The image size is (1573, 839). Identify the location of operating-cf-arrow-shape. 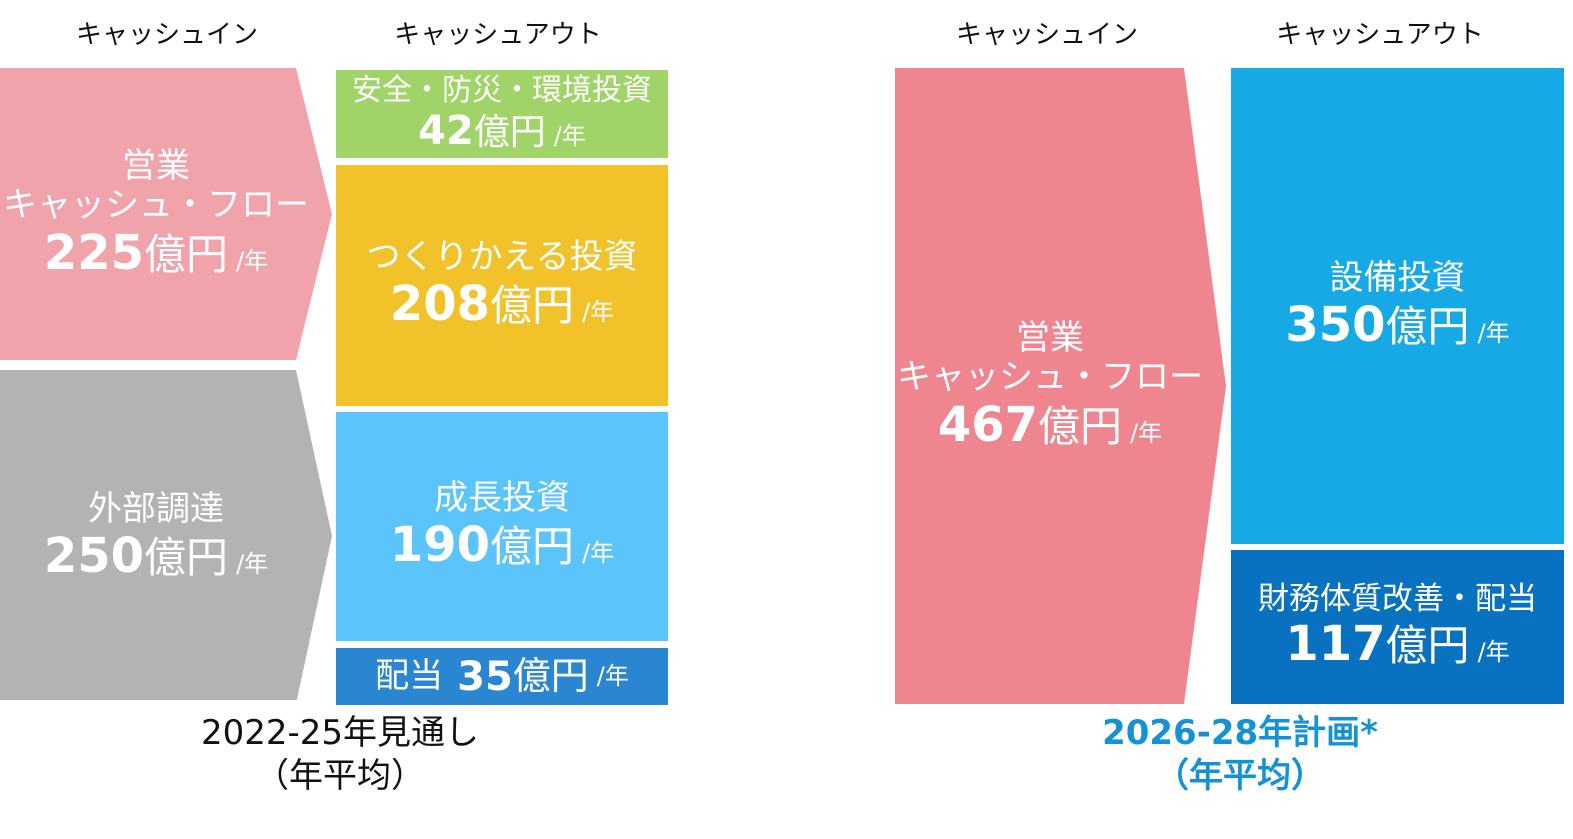
(166, 214).